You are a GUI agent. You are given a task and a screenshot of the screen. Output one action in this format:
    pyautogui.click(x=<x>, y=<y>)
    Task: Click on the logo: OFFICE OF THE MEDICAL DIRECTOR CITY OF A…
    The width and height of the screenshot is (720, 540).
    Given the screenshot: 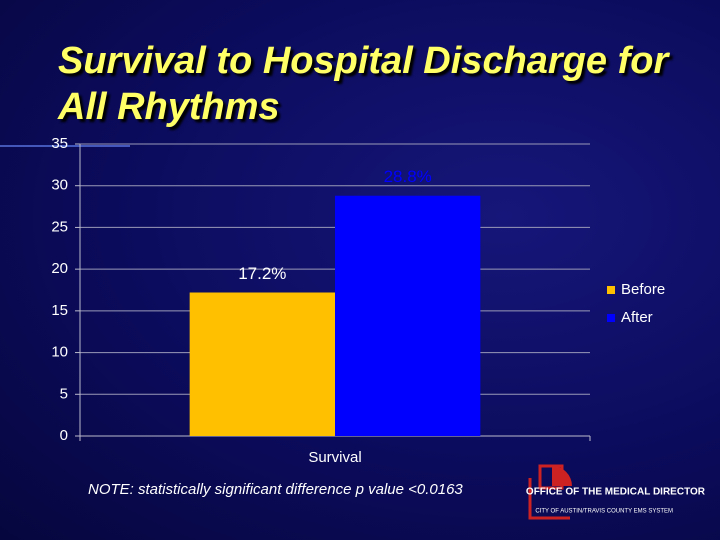 What is the action you would take?
    pyautogui.click(x=616, y=492)
    